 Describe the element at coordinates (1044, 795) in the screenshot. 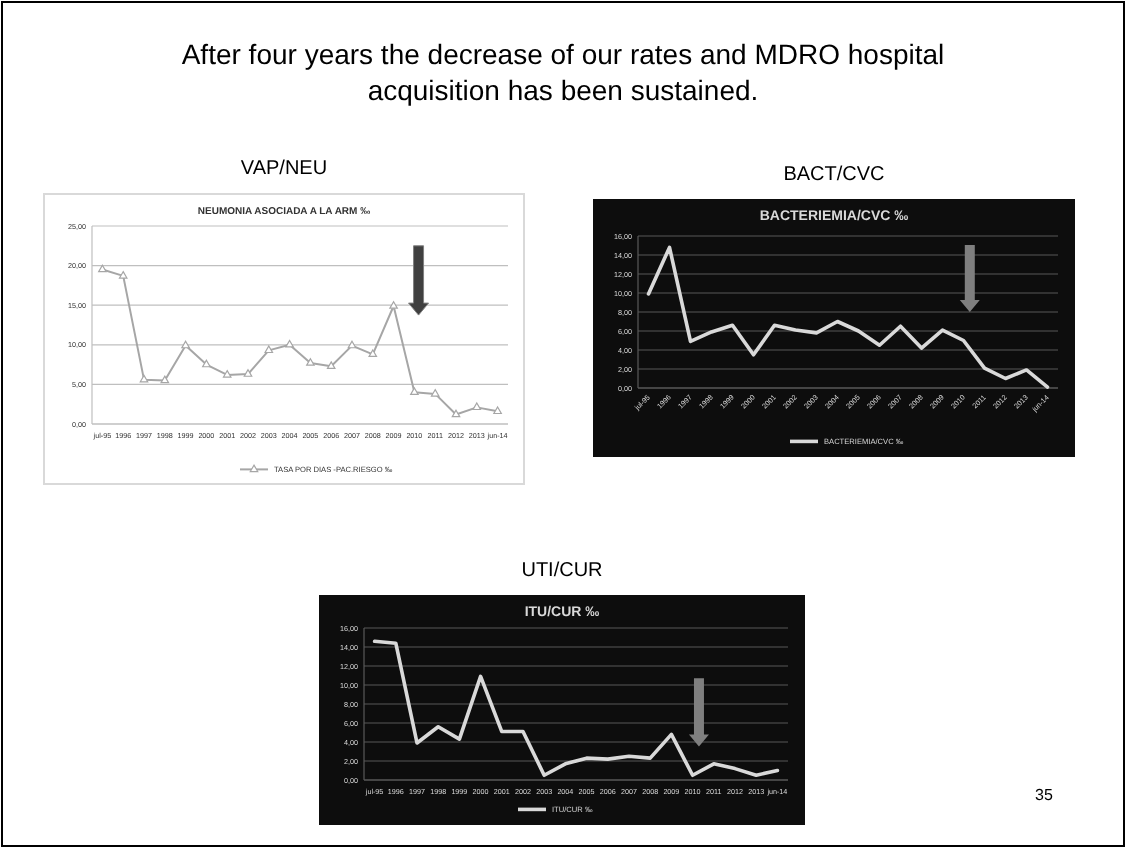

I see `text: 35` at that location.